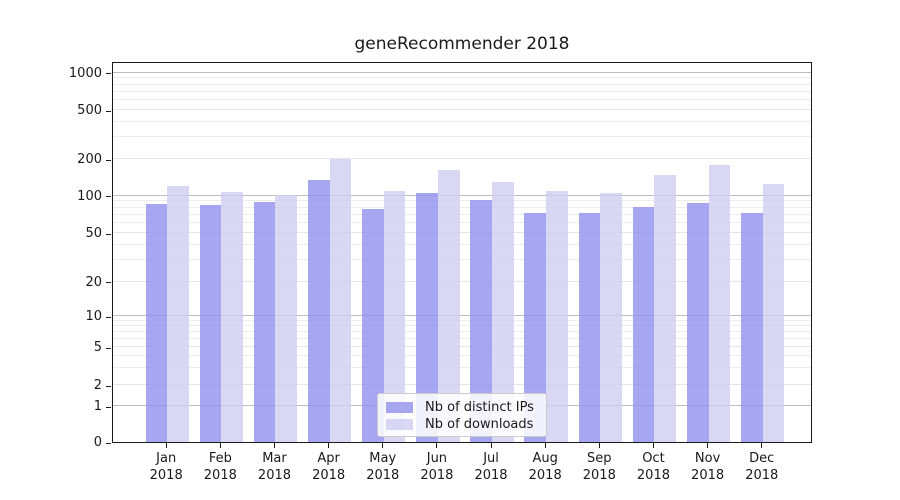 The height and width of the screenshot is (500, 900). Describe the element at coordinates (166, 467) in the screenshot. I see `x-tick-label: Jan 2018` at that location.